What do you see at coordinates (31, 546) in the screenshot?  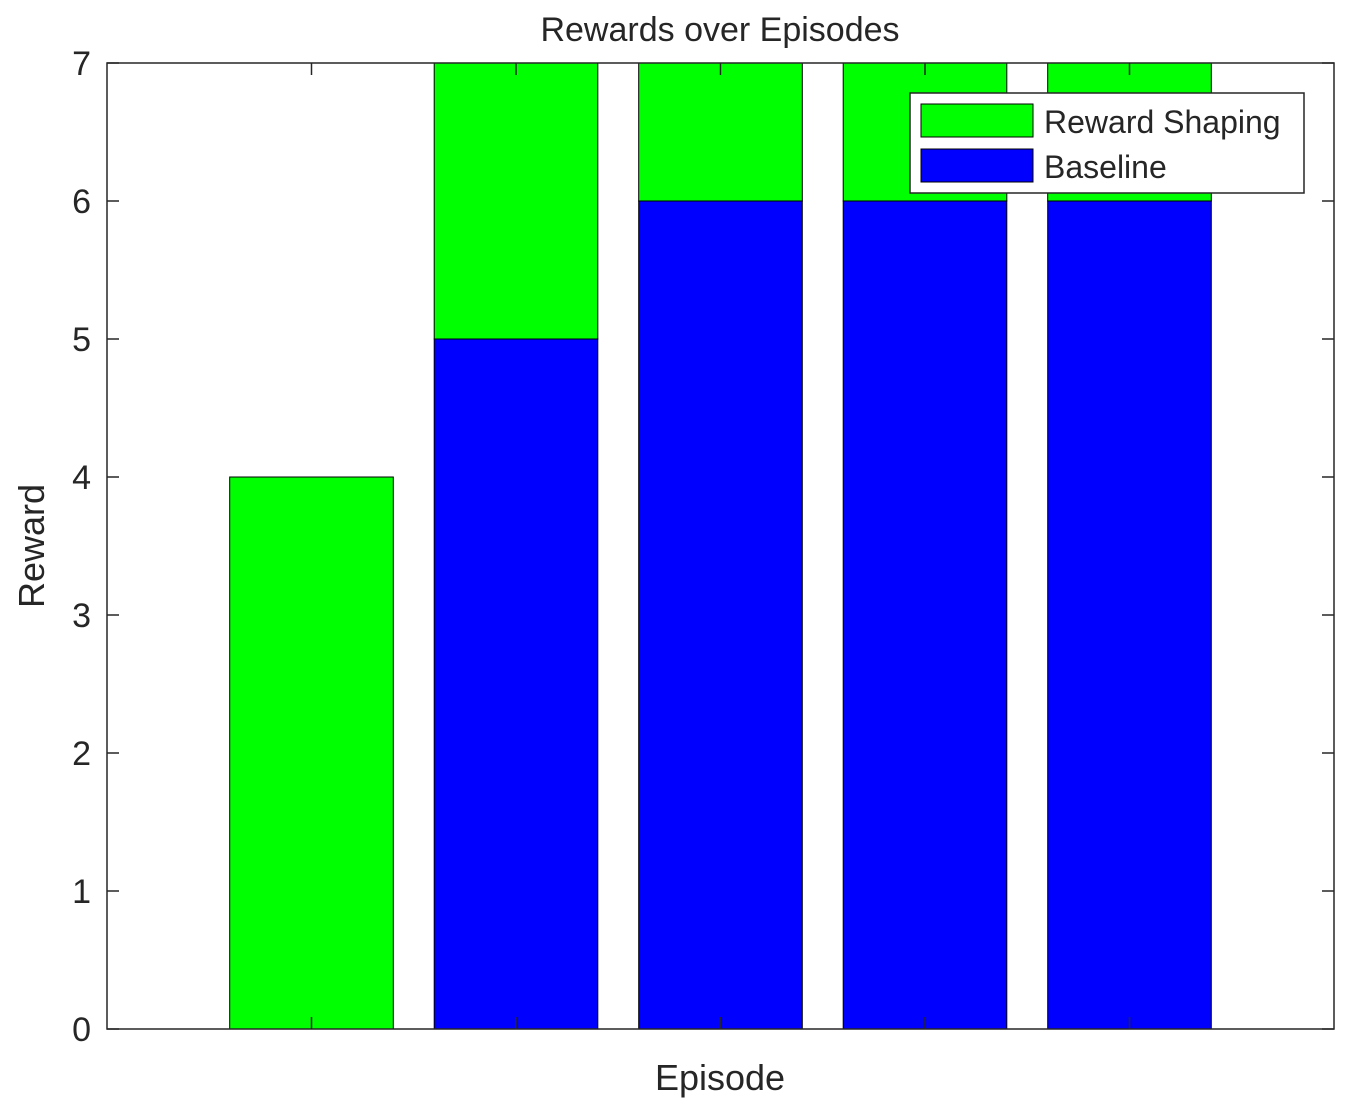 I see `y-axis-label: Reward` at bounding box center [31, 546].